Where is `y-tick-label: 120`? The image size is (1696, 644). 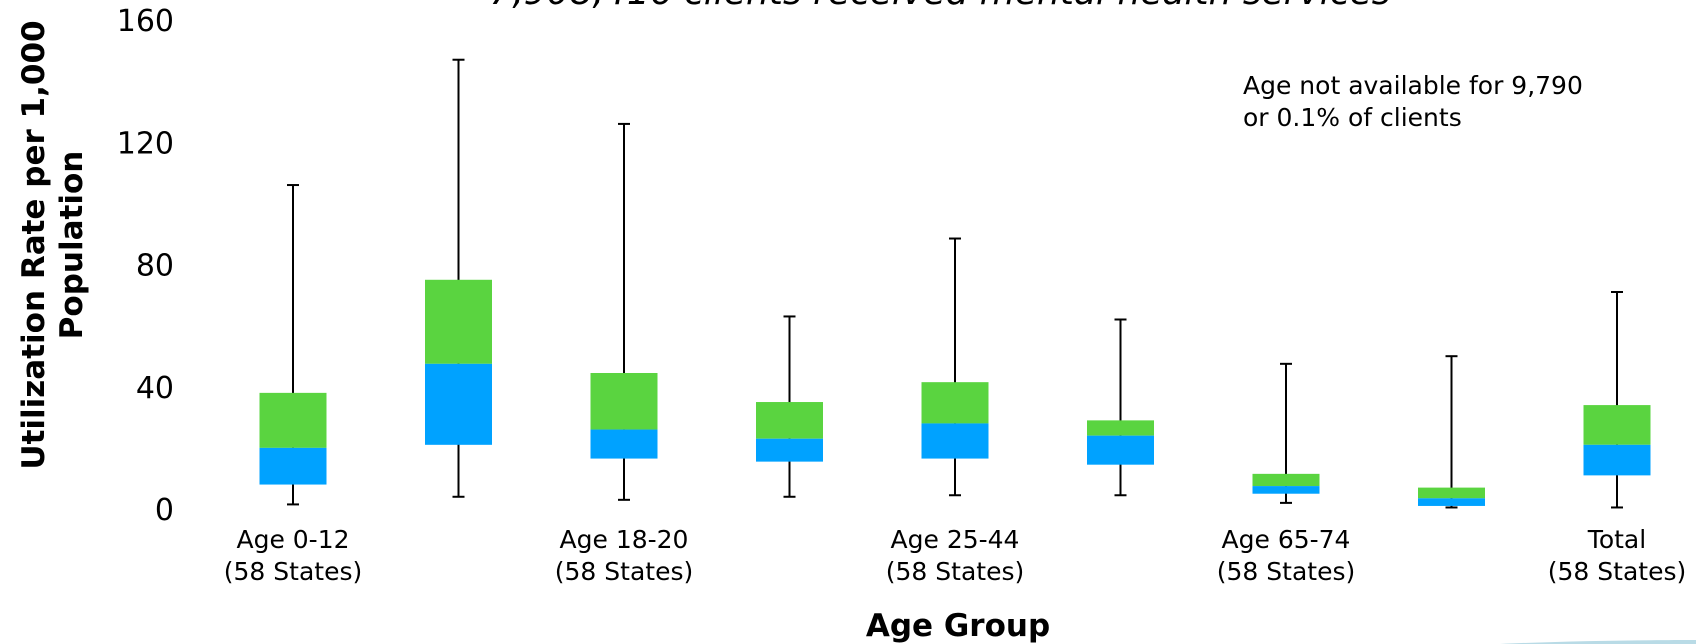 y-tick-label: 120 is located at coordinates (145, 143).